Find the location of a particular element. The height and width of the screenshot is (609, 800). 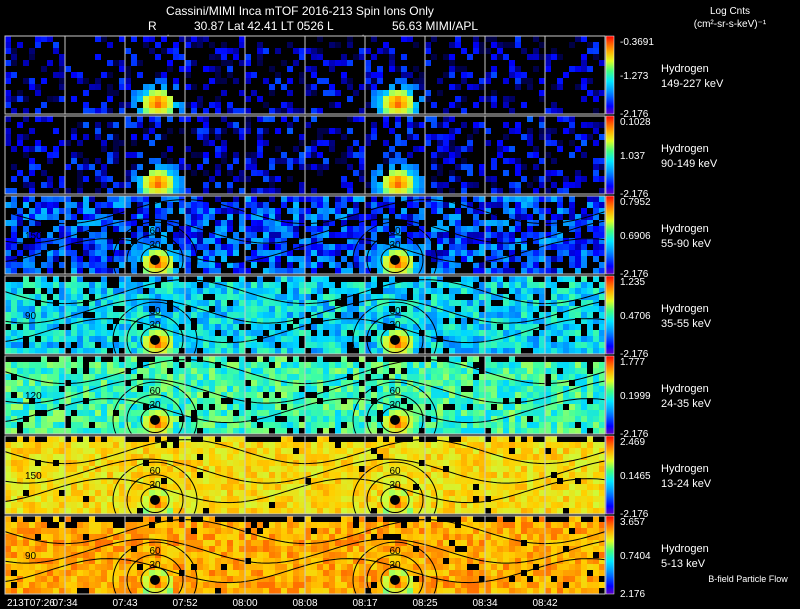

colorbar-max: 0.7952 is located at coordinates (635, 202).